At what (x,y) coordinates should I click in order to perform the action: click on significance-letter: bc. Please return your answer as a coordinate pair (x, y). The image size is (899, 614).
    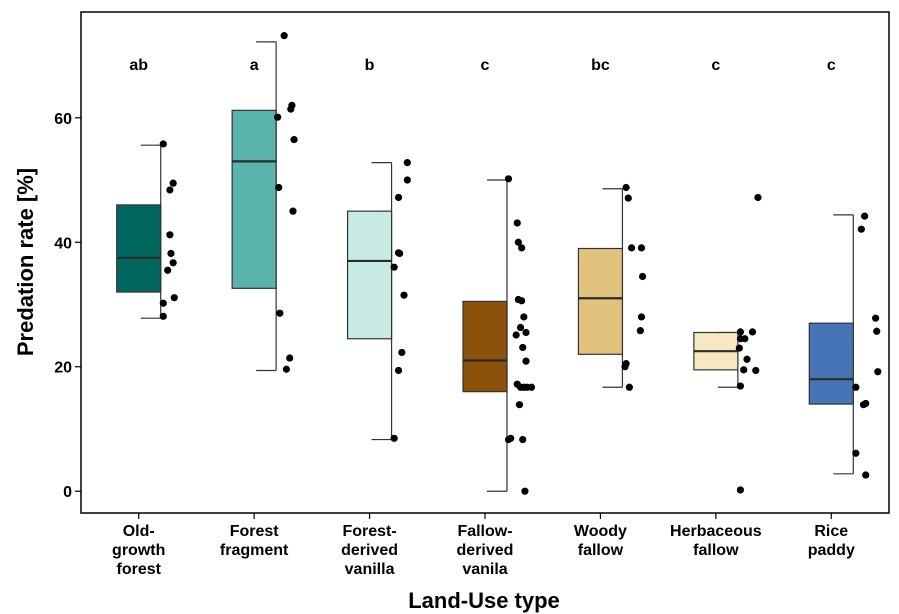
    Looking at the image, I should click on (600, 65).